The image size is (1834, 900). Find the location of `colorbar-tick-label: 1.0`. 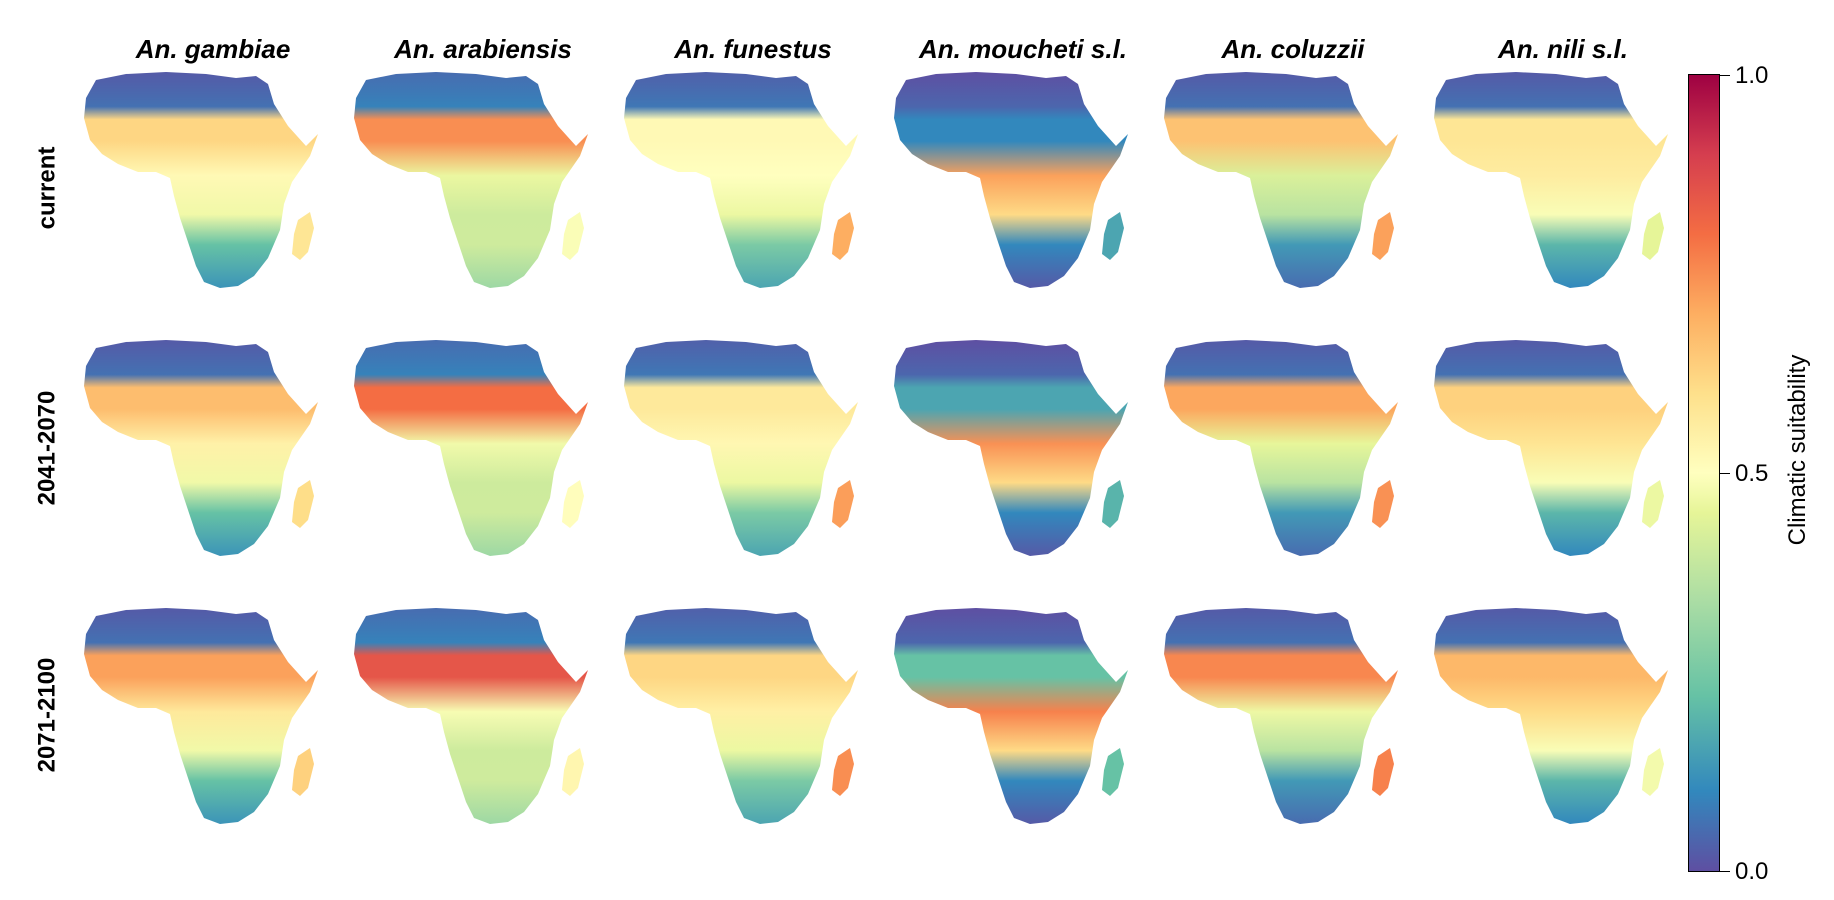

colorbar-tick-label: 1.0 is located at coordinates (1752, 75).